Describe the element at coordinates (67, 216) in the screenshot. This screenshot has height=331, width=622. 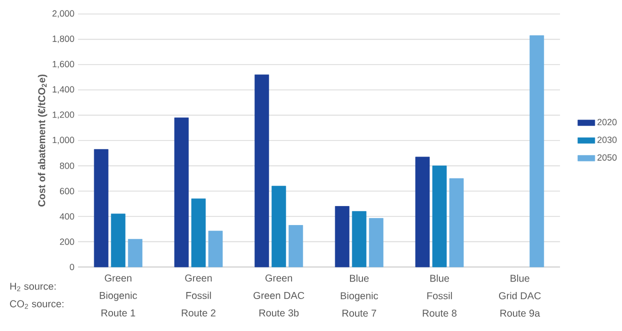
I see `y-tick-label: 400` at that location.